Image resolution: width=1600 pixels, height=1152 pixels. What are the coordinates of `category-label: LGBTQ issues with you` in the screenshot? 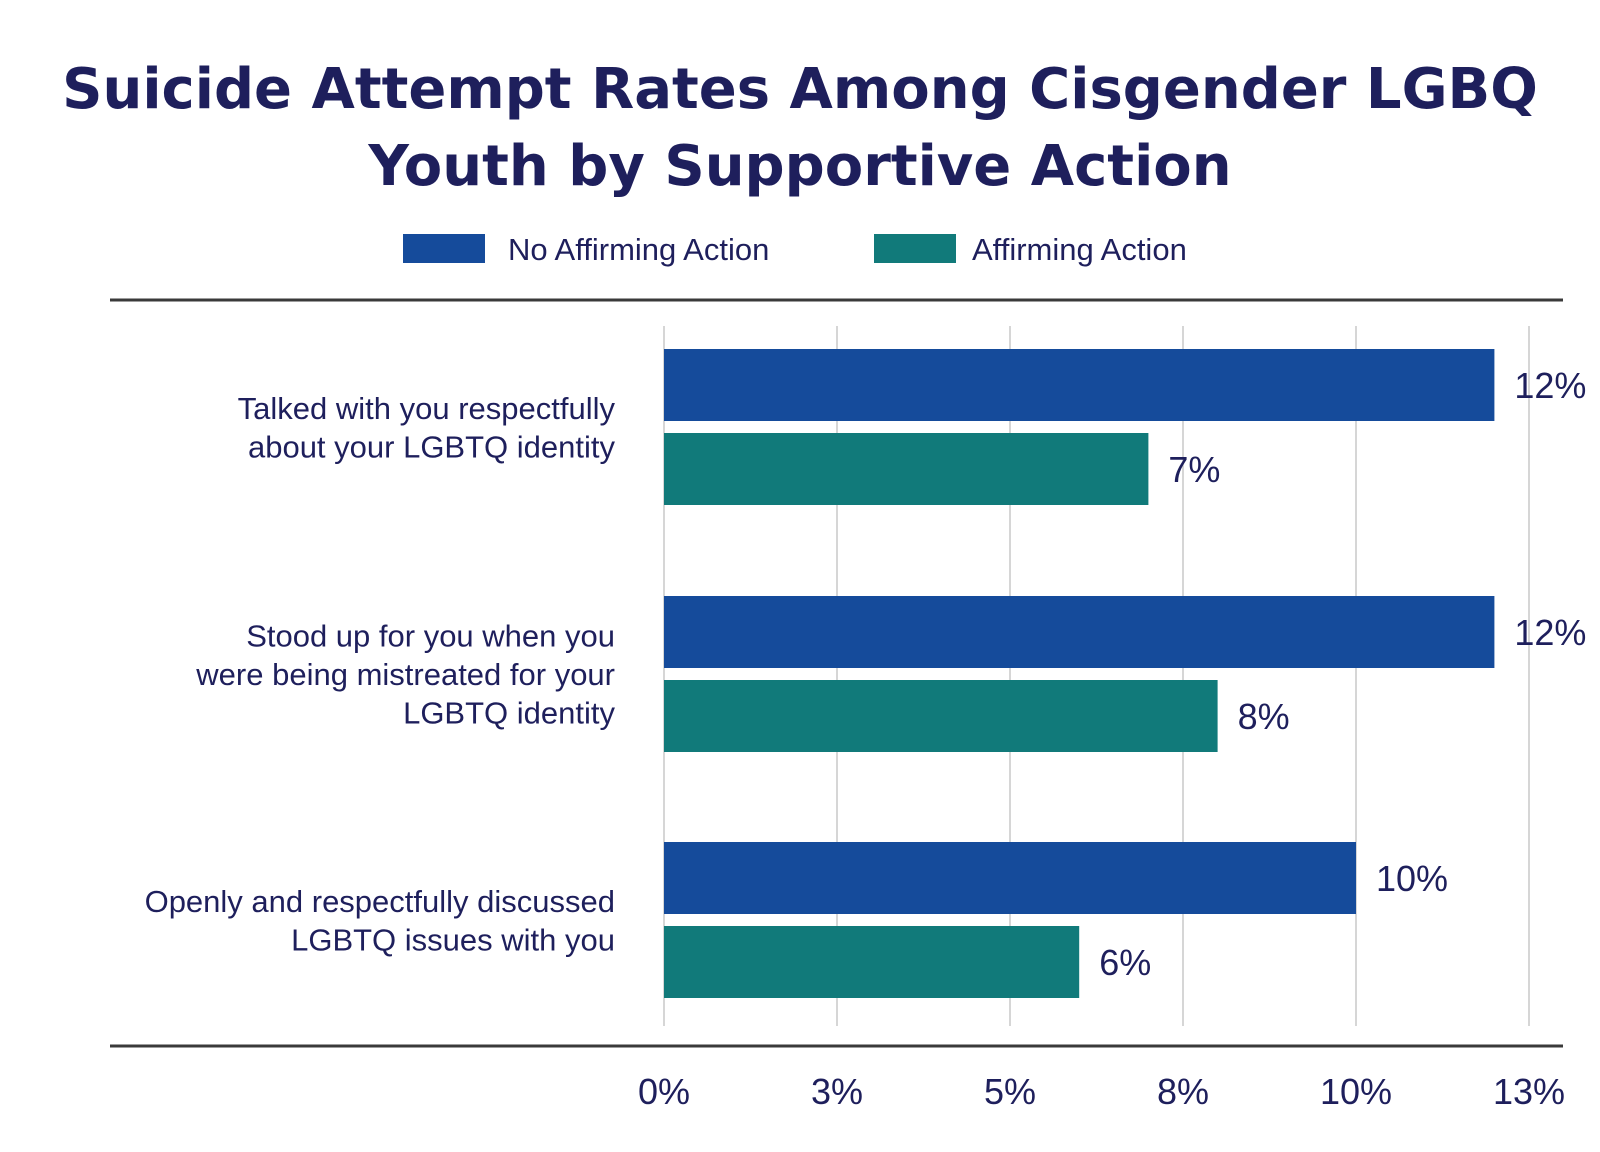 It's located at (453, 939).